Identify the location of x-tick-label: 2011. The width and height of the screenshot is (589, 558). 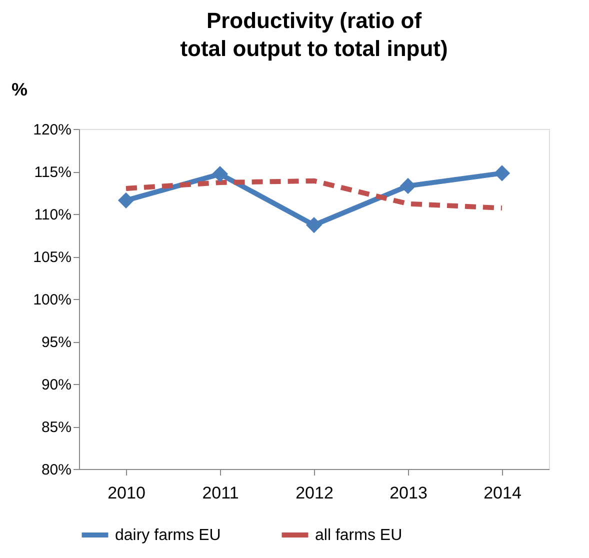
(220, 493).